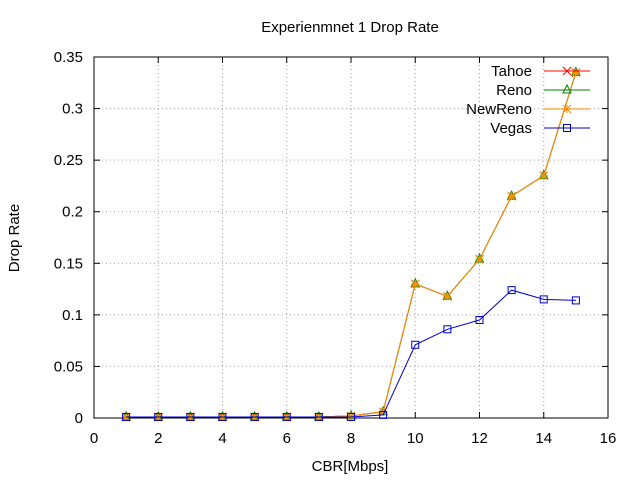 The image size is (640, 480). I want to click on legend-label: Vegas, so click(511, 128).